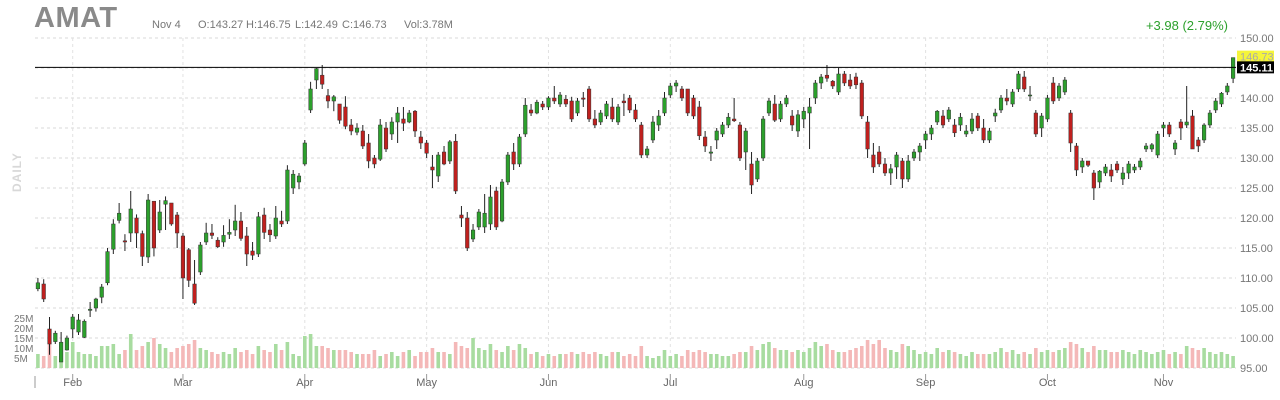 This screenshot has height=400, width=1280. Describe the element at coordinates (804, 383) in the screenshot. I see `x-tick-label: Aug` at that location.